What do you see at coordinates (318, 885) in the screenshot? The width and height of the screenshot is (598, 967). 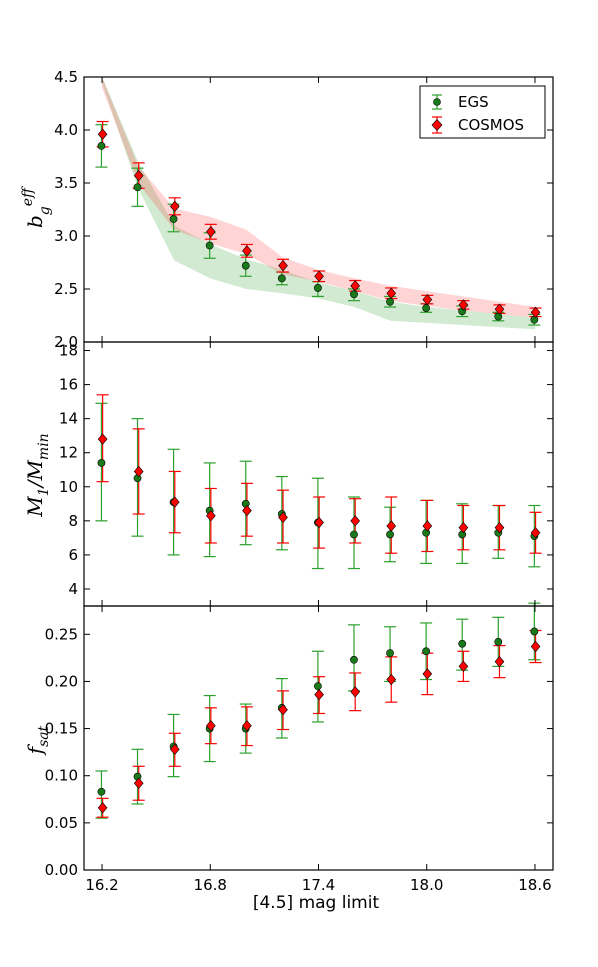 I see `xtick-label: 17.4` at bounding box center [318, 885].